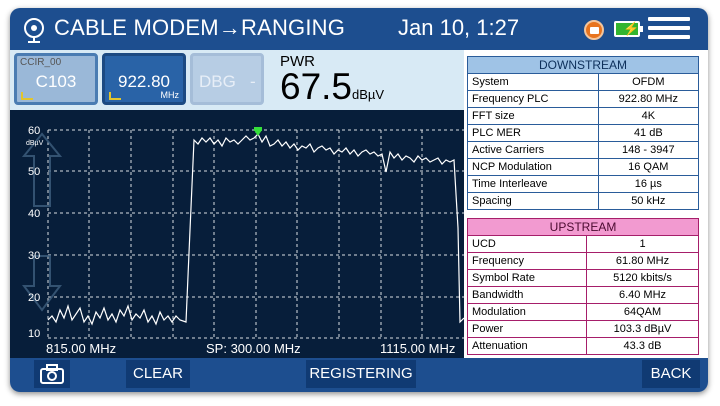 The width and height of the screenshot is (720, 406). What do you see at coordinates (583, 227) in the screenshot?
I see `upstream-title: UPSTREAM` at bounding box center [583, 227].